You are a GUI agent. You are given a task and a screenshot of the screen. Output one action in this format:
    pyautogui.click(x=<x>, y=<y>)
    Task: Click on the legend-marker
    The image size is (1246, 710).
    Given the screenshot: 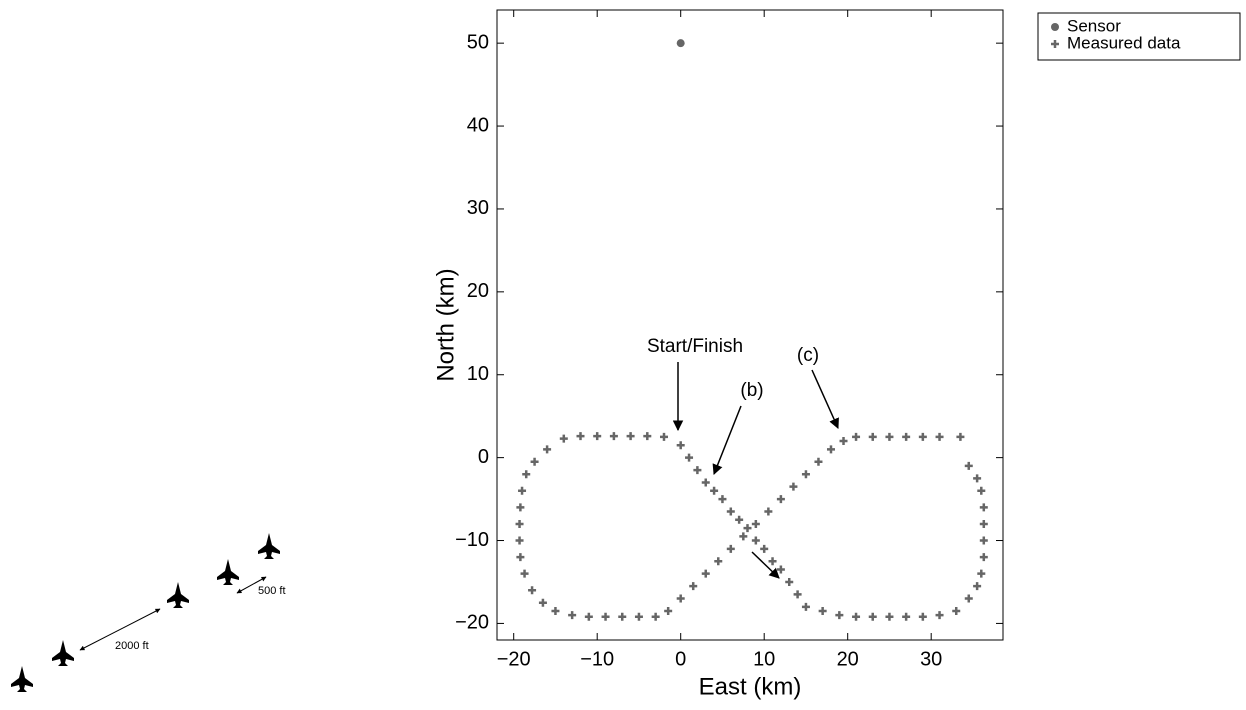 What is the action you would take?
    pyautogui.click(x=1055, y=44)
    